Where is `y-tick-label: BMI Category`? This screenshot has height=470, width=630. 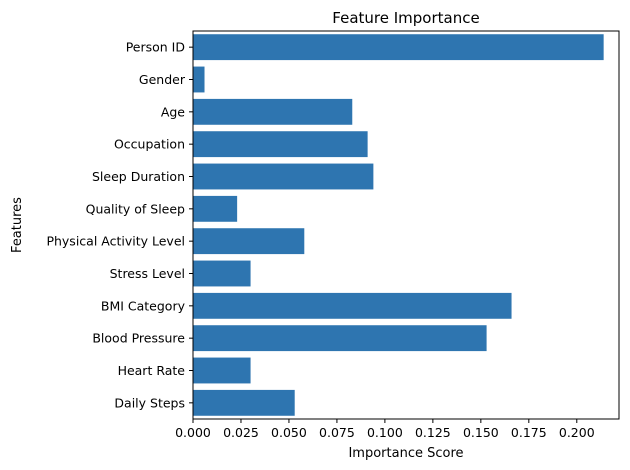 y-tick-label: BMI Category is located at coordinates (143, 305).